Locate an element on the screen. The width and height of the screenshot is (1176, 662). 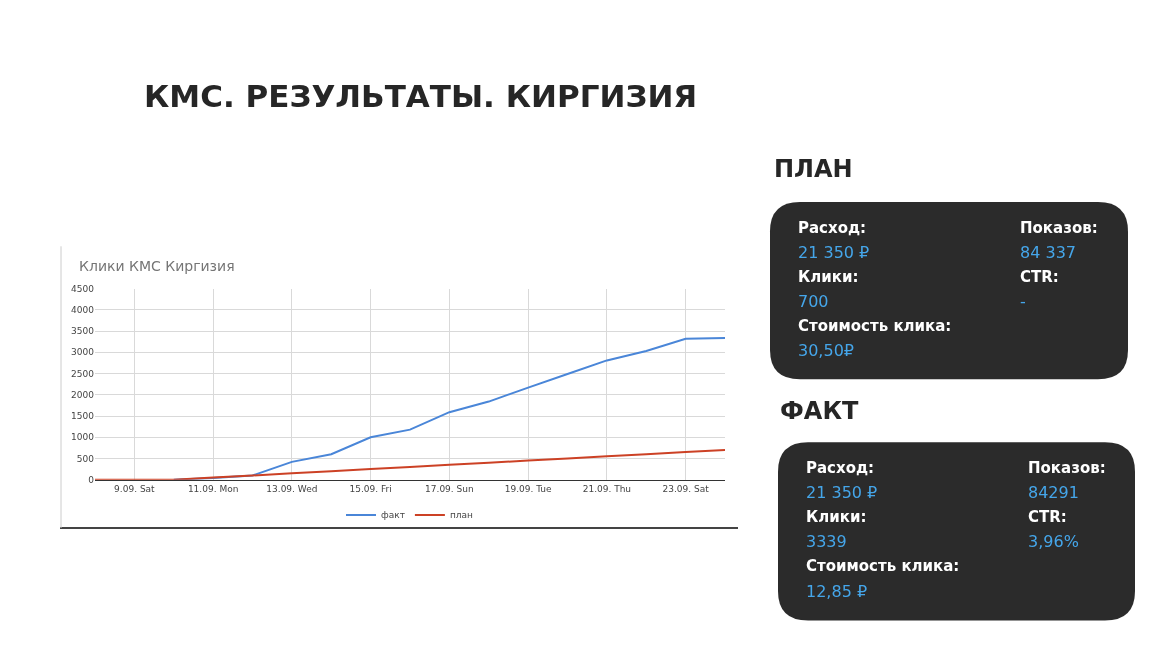
y-tick-label: 4500 is located at coordinates (83, 288).